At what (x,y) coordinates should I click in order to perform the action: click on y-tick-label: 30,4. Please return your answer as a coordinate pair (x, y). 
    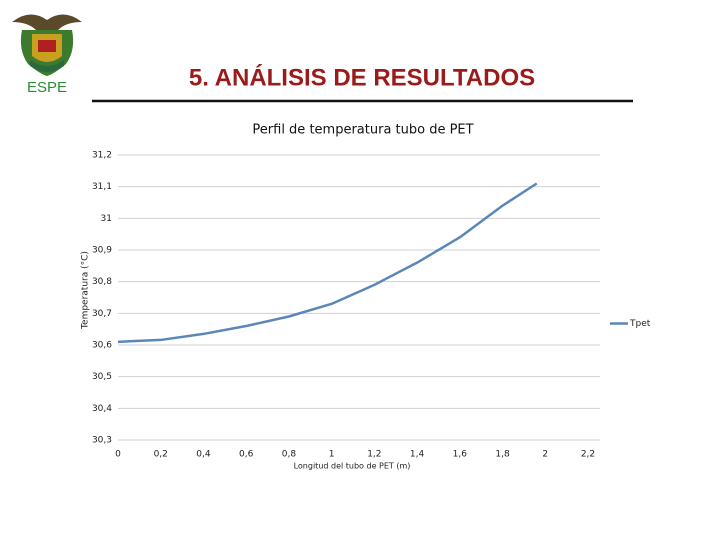
    Looking at the image, I should click on (102, 409).